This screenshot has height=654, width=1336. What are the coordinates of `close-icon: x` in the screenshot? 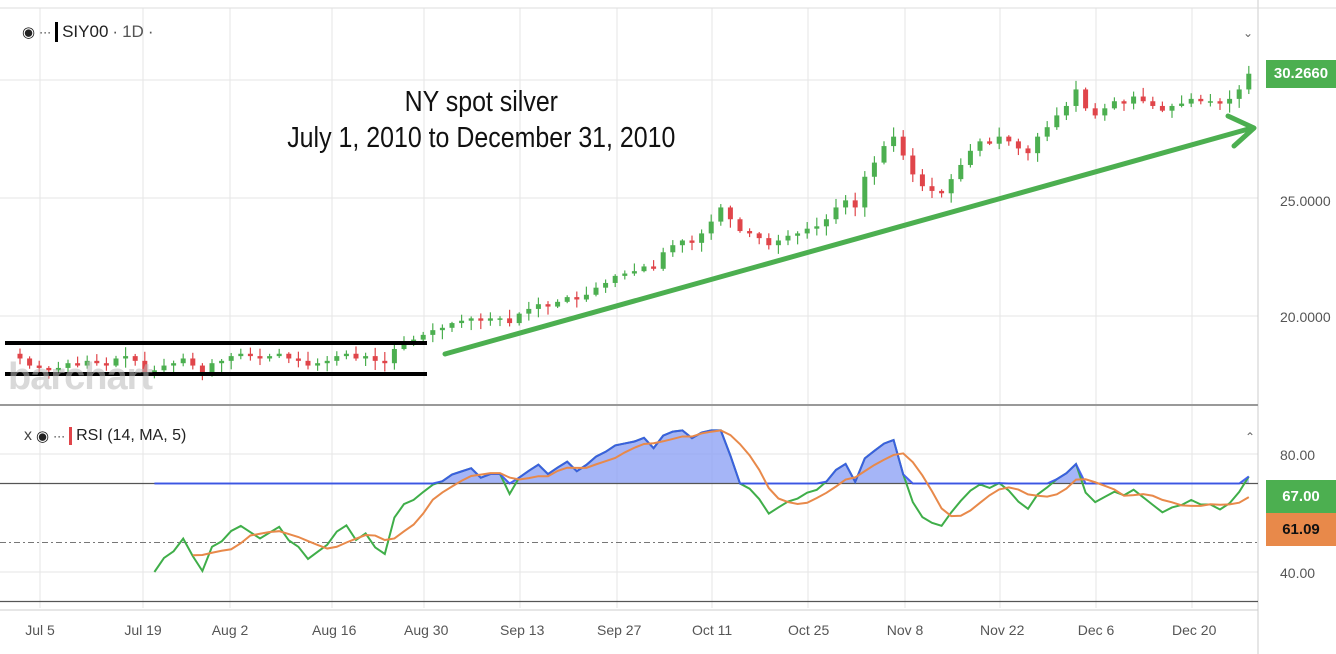 It's located at (28, 435).